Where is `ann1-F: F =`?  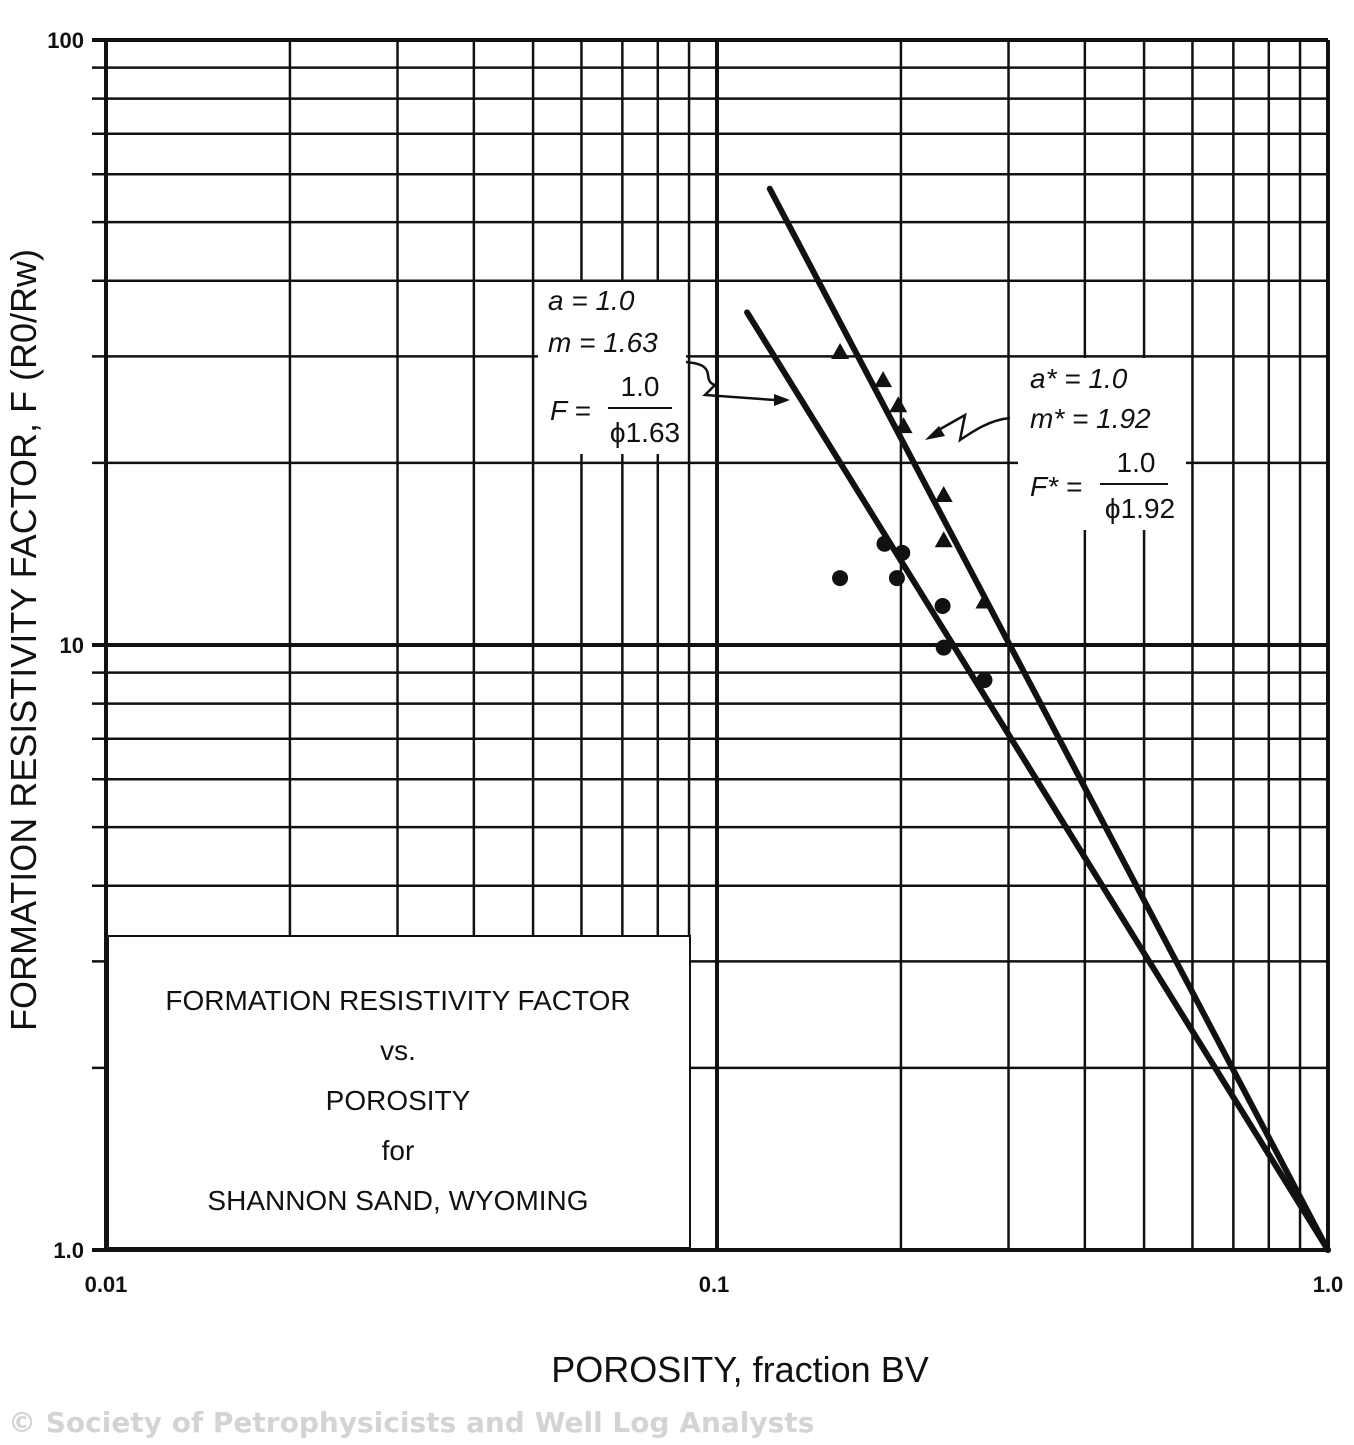 ann1-F: F = is located at coordinates (570, 410).